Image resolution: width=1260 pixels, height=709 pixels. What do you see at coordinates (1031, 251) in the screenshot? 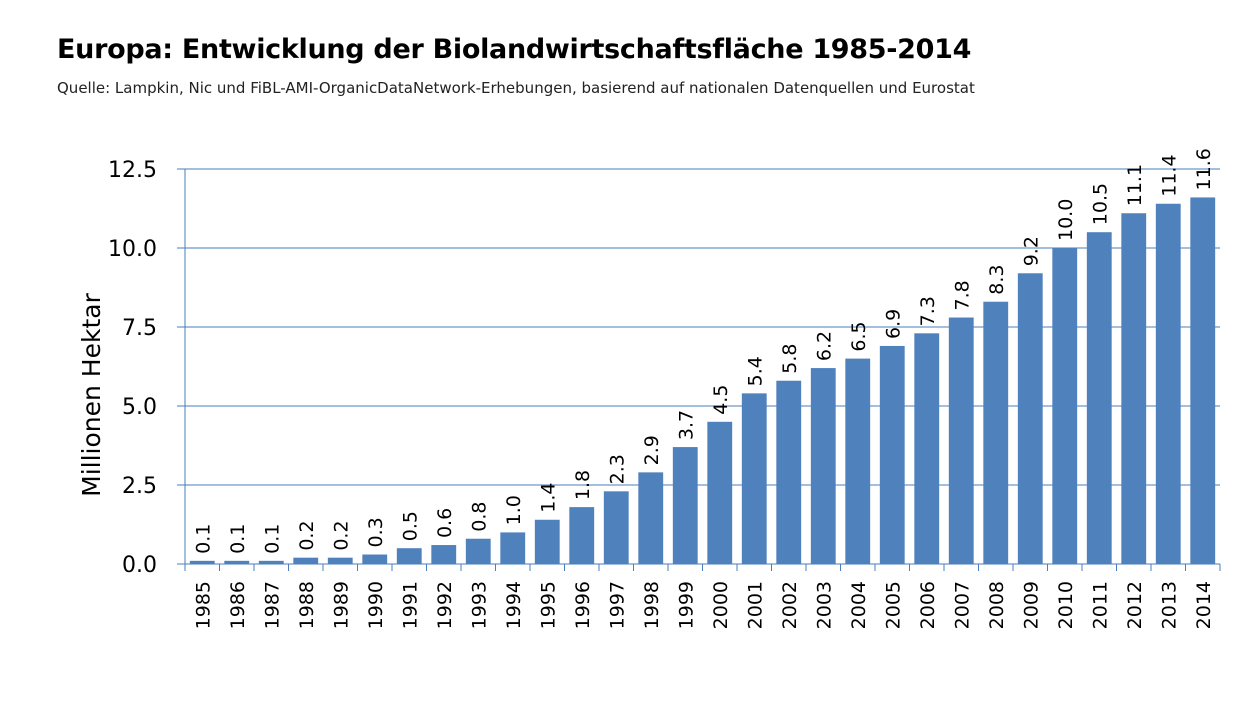
I see `data-label: 9.2` at bounding box center [1031, 251].